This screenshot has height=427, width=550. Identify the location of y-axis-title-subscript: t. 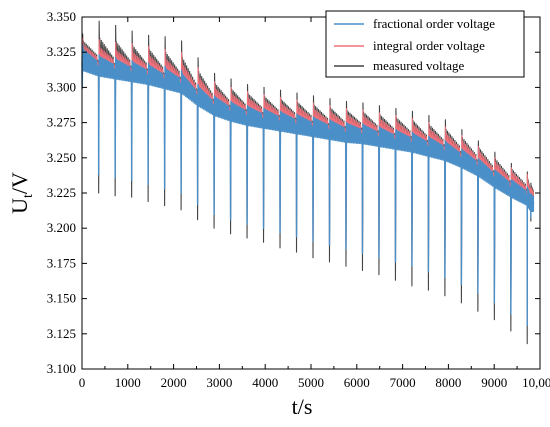
(28, 196).